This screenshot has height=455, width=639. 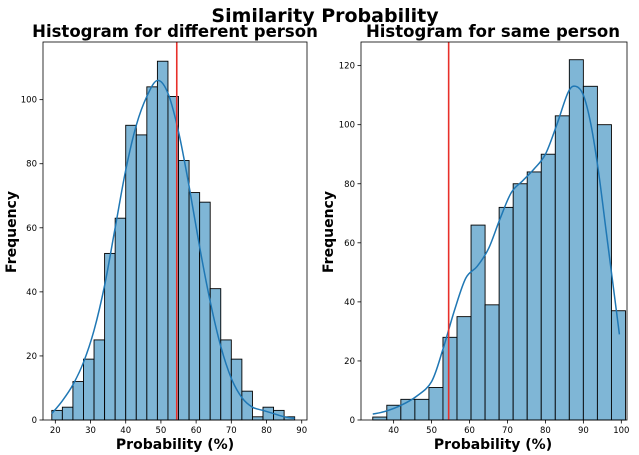 I want to click on left-y-tick-label: 100, so click(x=29, y=101).